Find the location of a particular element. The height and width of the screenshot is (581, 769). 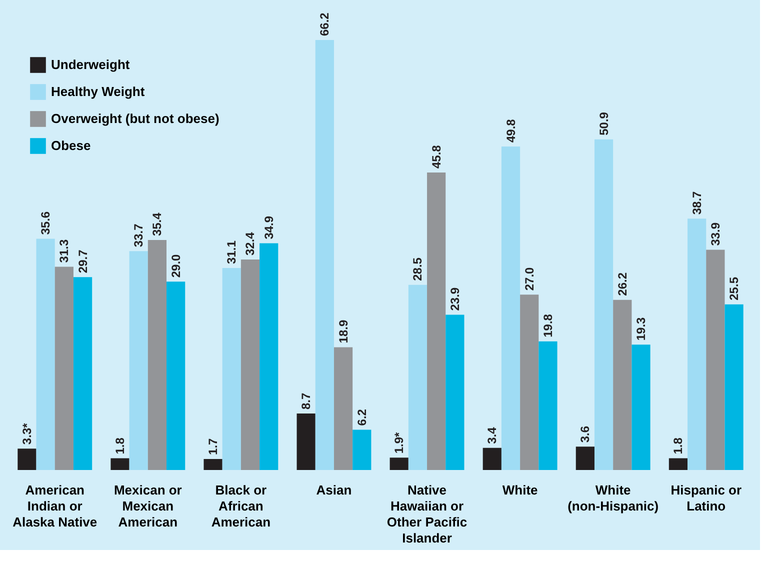

data-label: 66.2 is located at coordinates (325, 24).